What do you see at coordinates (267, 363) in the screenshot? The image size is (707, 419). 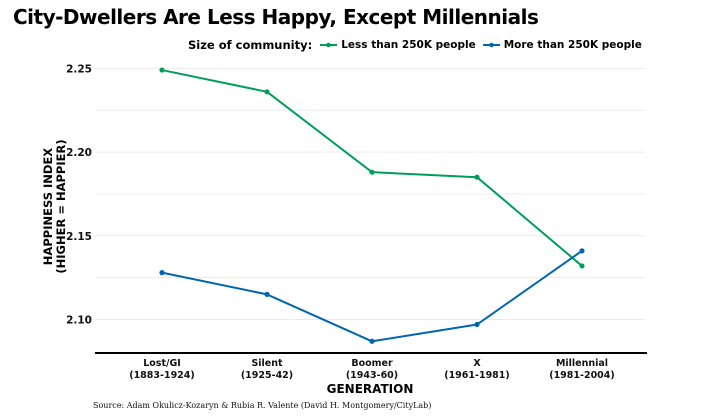 I see `x-tick-label: Silent` at bounding box center [267, 363].